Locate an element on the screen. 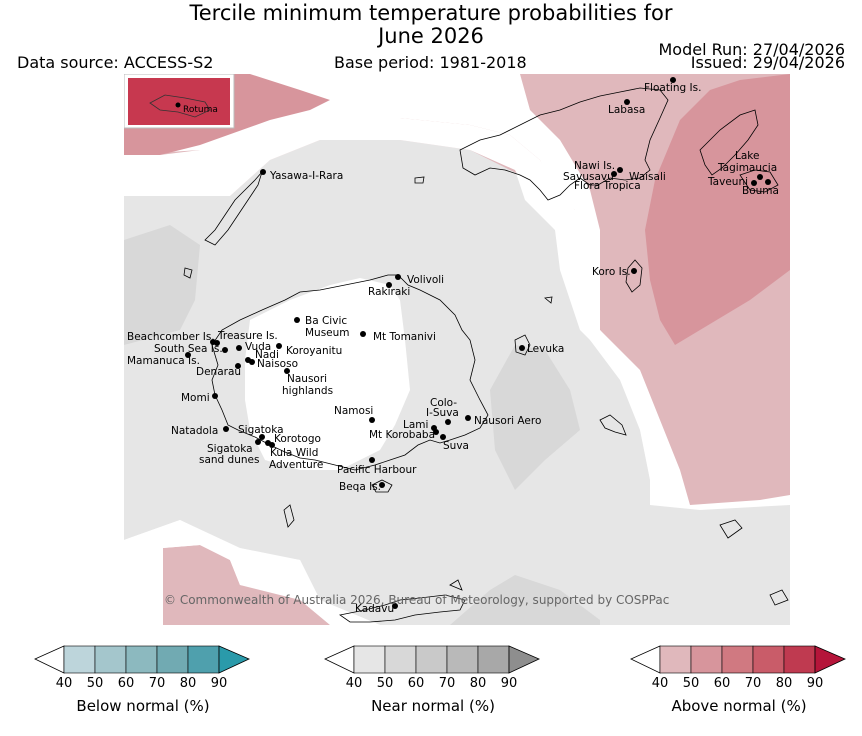 Image resolution: width=862 pixels, height=736 pixels. near-tick-60: 60 is located at coordinates (416, 683).